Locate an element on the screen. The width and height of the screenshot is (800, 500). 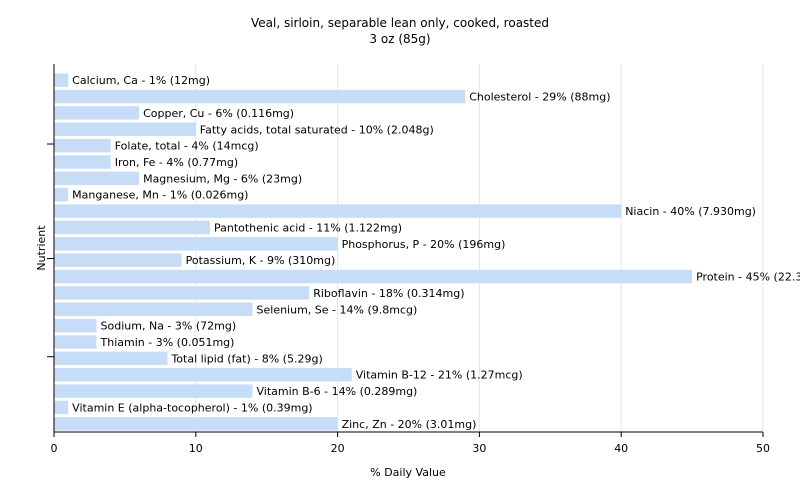
bar-label: Total lipid (fat) - 8% (5.29g) is located at coordinates (246, 358).